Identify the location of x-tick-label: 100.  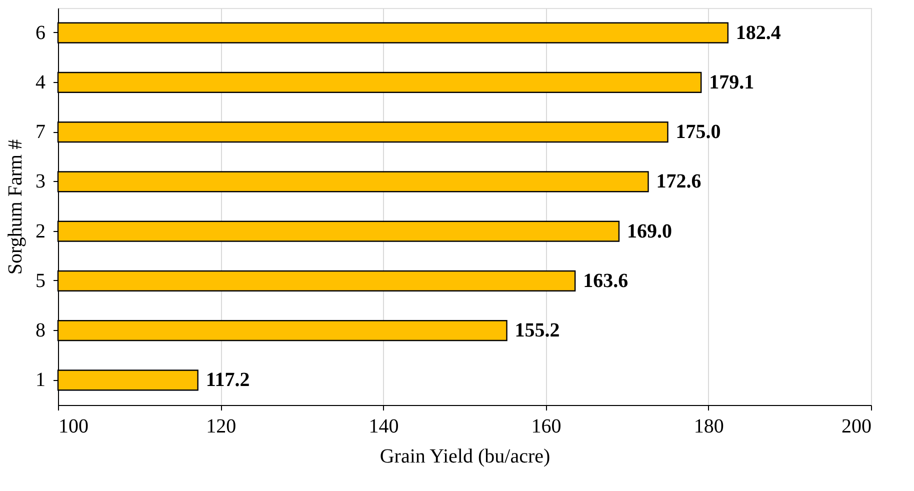
(73, 427).